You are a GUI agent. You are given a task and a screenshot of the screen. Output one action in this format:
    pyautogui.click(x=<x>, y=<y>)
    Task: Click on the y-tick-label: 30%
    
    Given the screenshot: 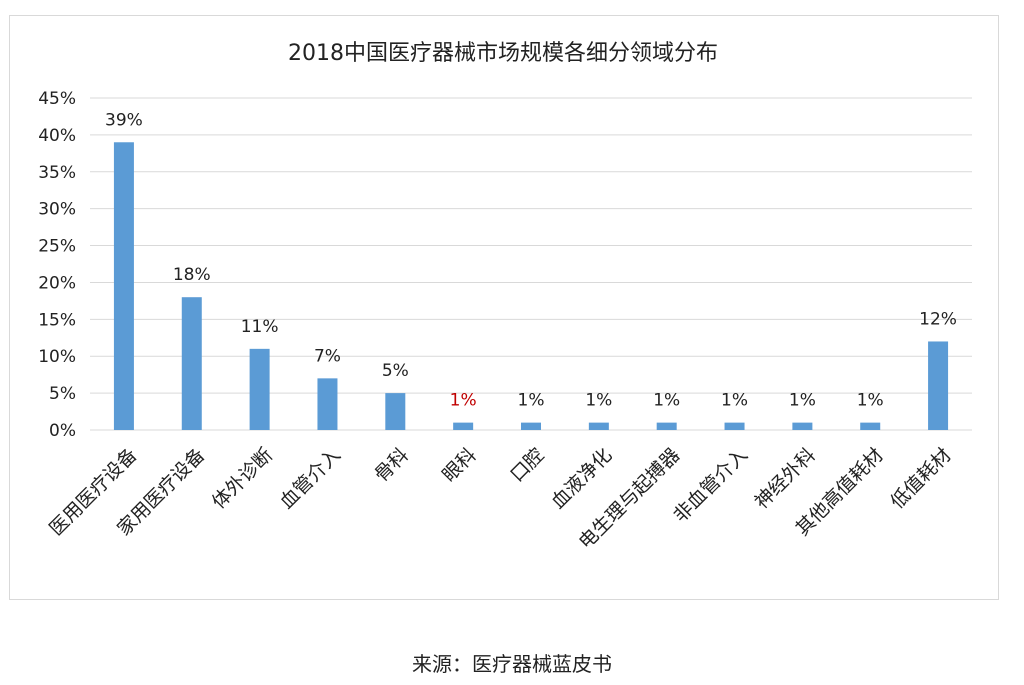 What is the action you would take?
    pyautogui.click(x=57, y=210)
    